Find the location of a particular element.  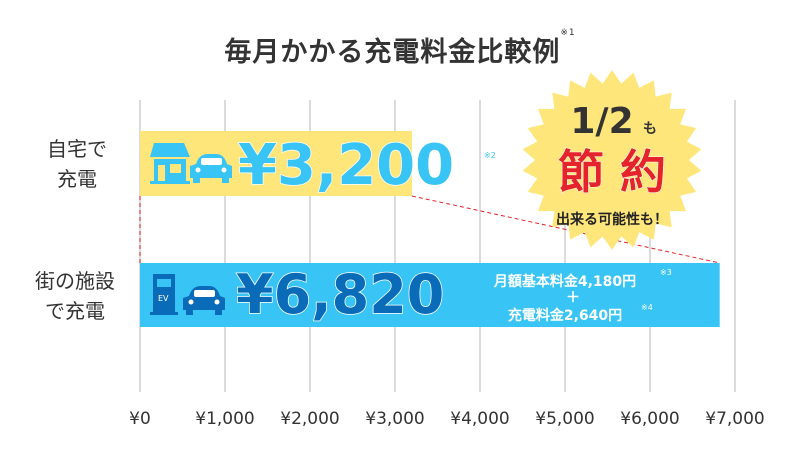

x-tick-label: ¥7,000 is located at coordinates (734, 419).